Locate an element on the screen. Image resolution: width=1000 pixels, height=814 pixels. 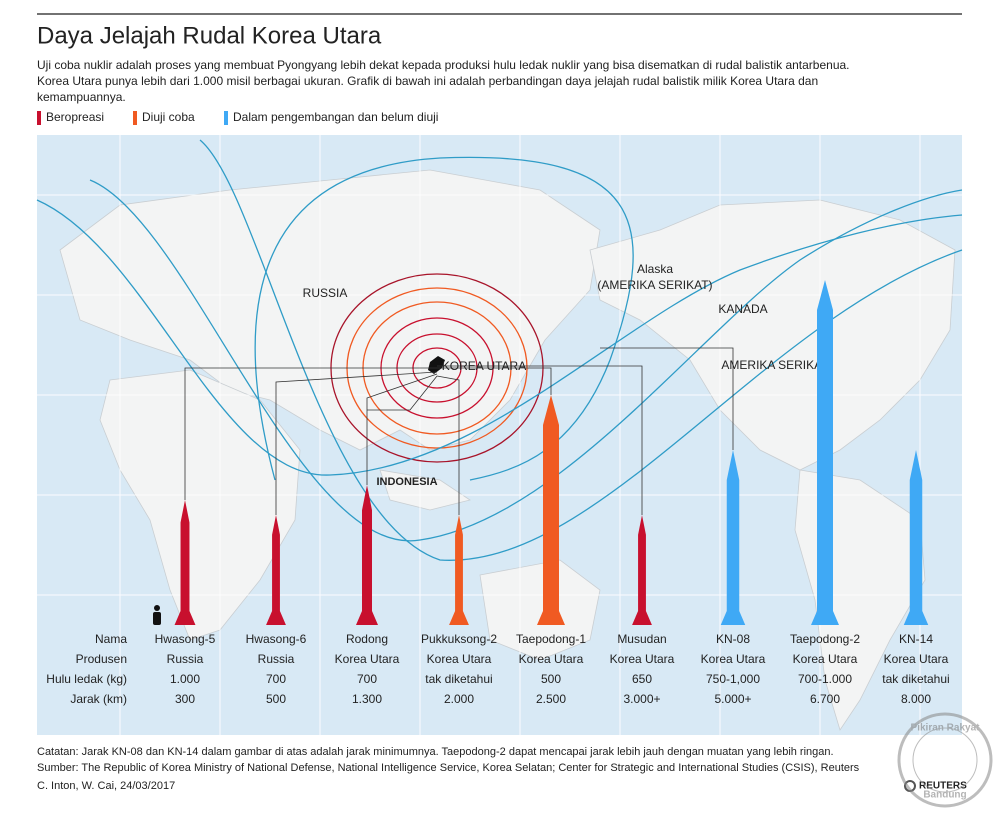
legend-label: Dalam pengembangan dan belum diuji is located at coordinates (335, 117).